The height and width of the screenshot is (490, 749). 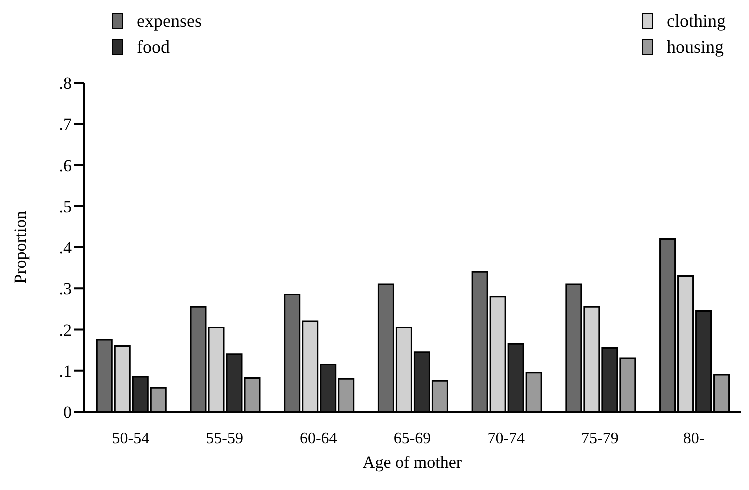 What do you see at coordinates (65, 248) in the screenshot?
I see `y-tick-label: .4` at bounding box center [65, 248].